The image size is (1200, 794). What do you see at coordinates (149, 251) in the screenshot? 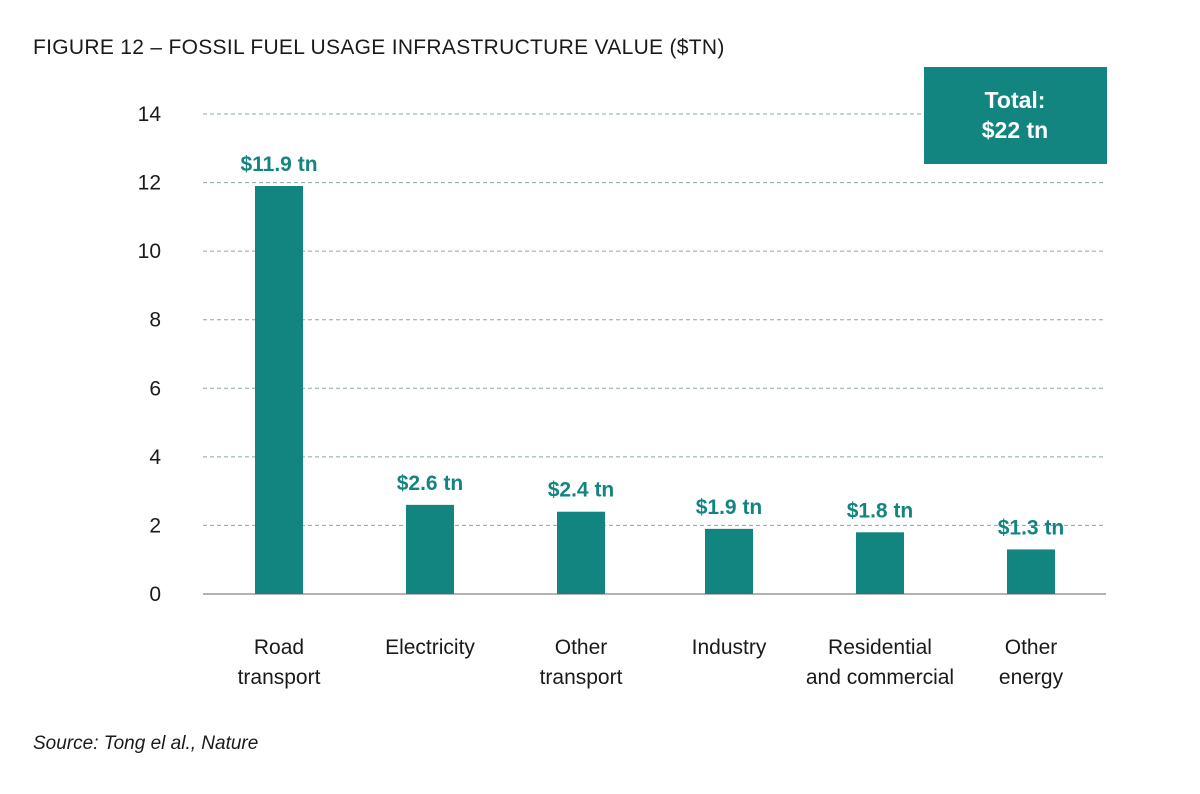
I see `y-tick-label: 10` at bounding box center [149, 251].